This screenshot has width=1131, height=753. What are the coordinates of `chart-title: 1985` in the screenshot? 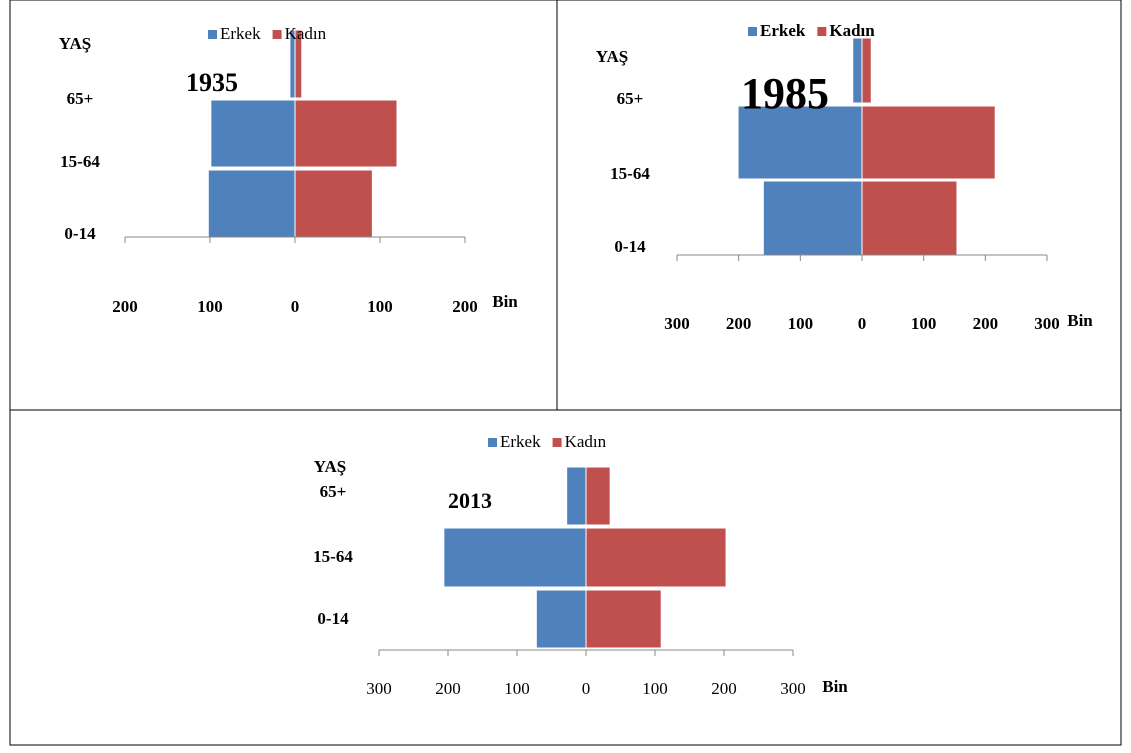 It's located at (785, 93).